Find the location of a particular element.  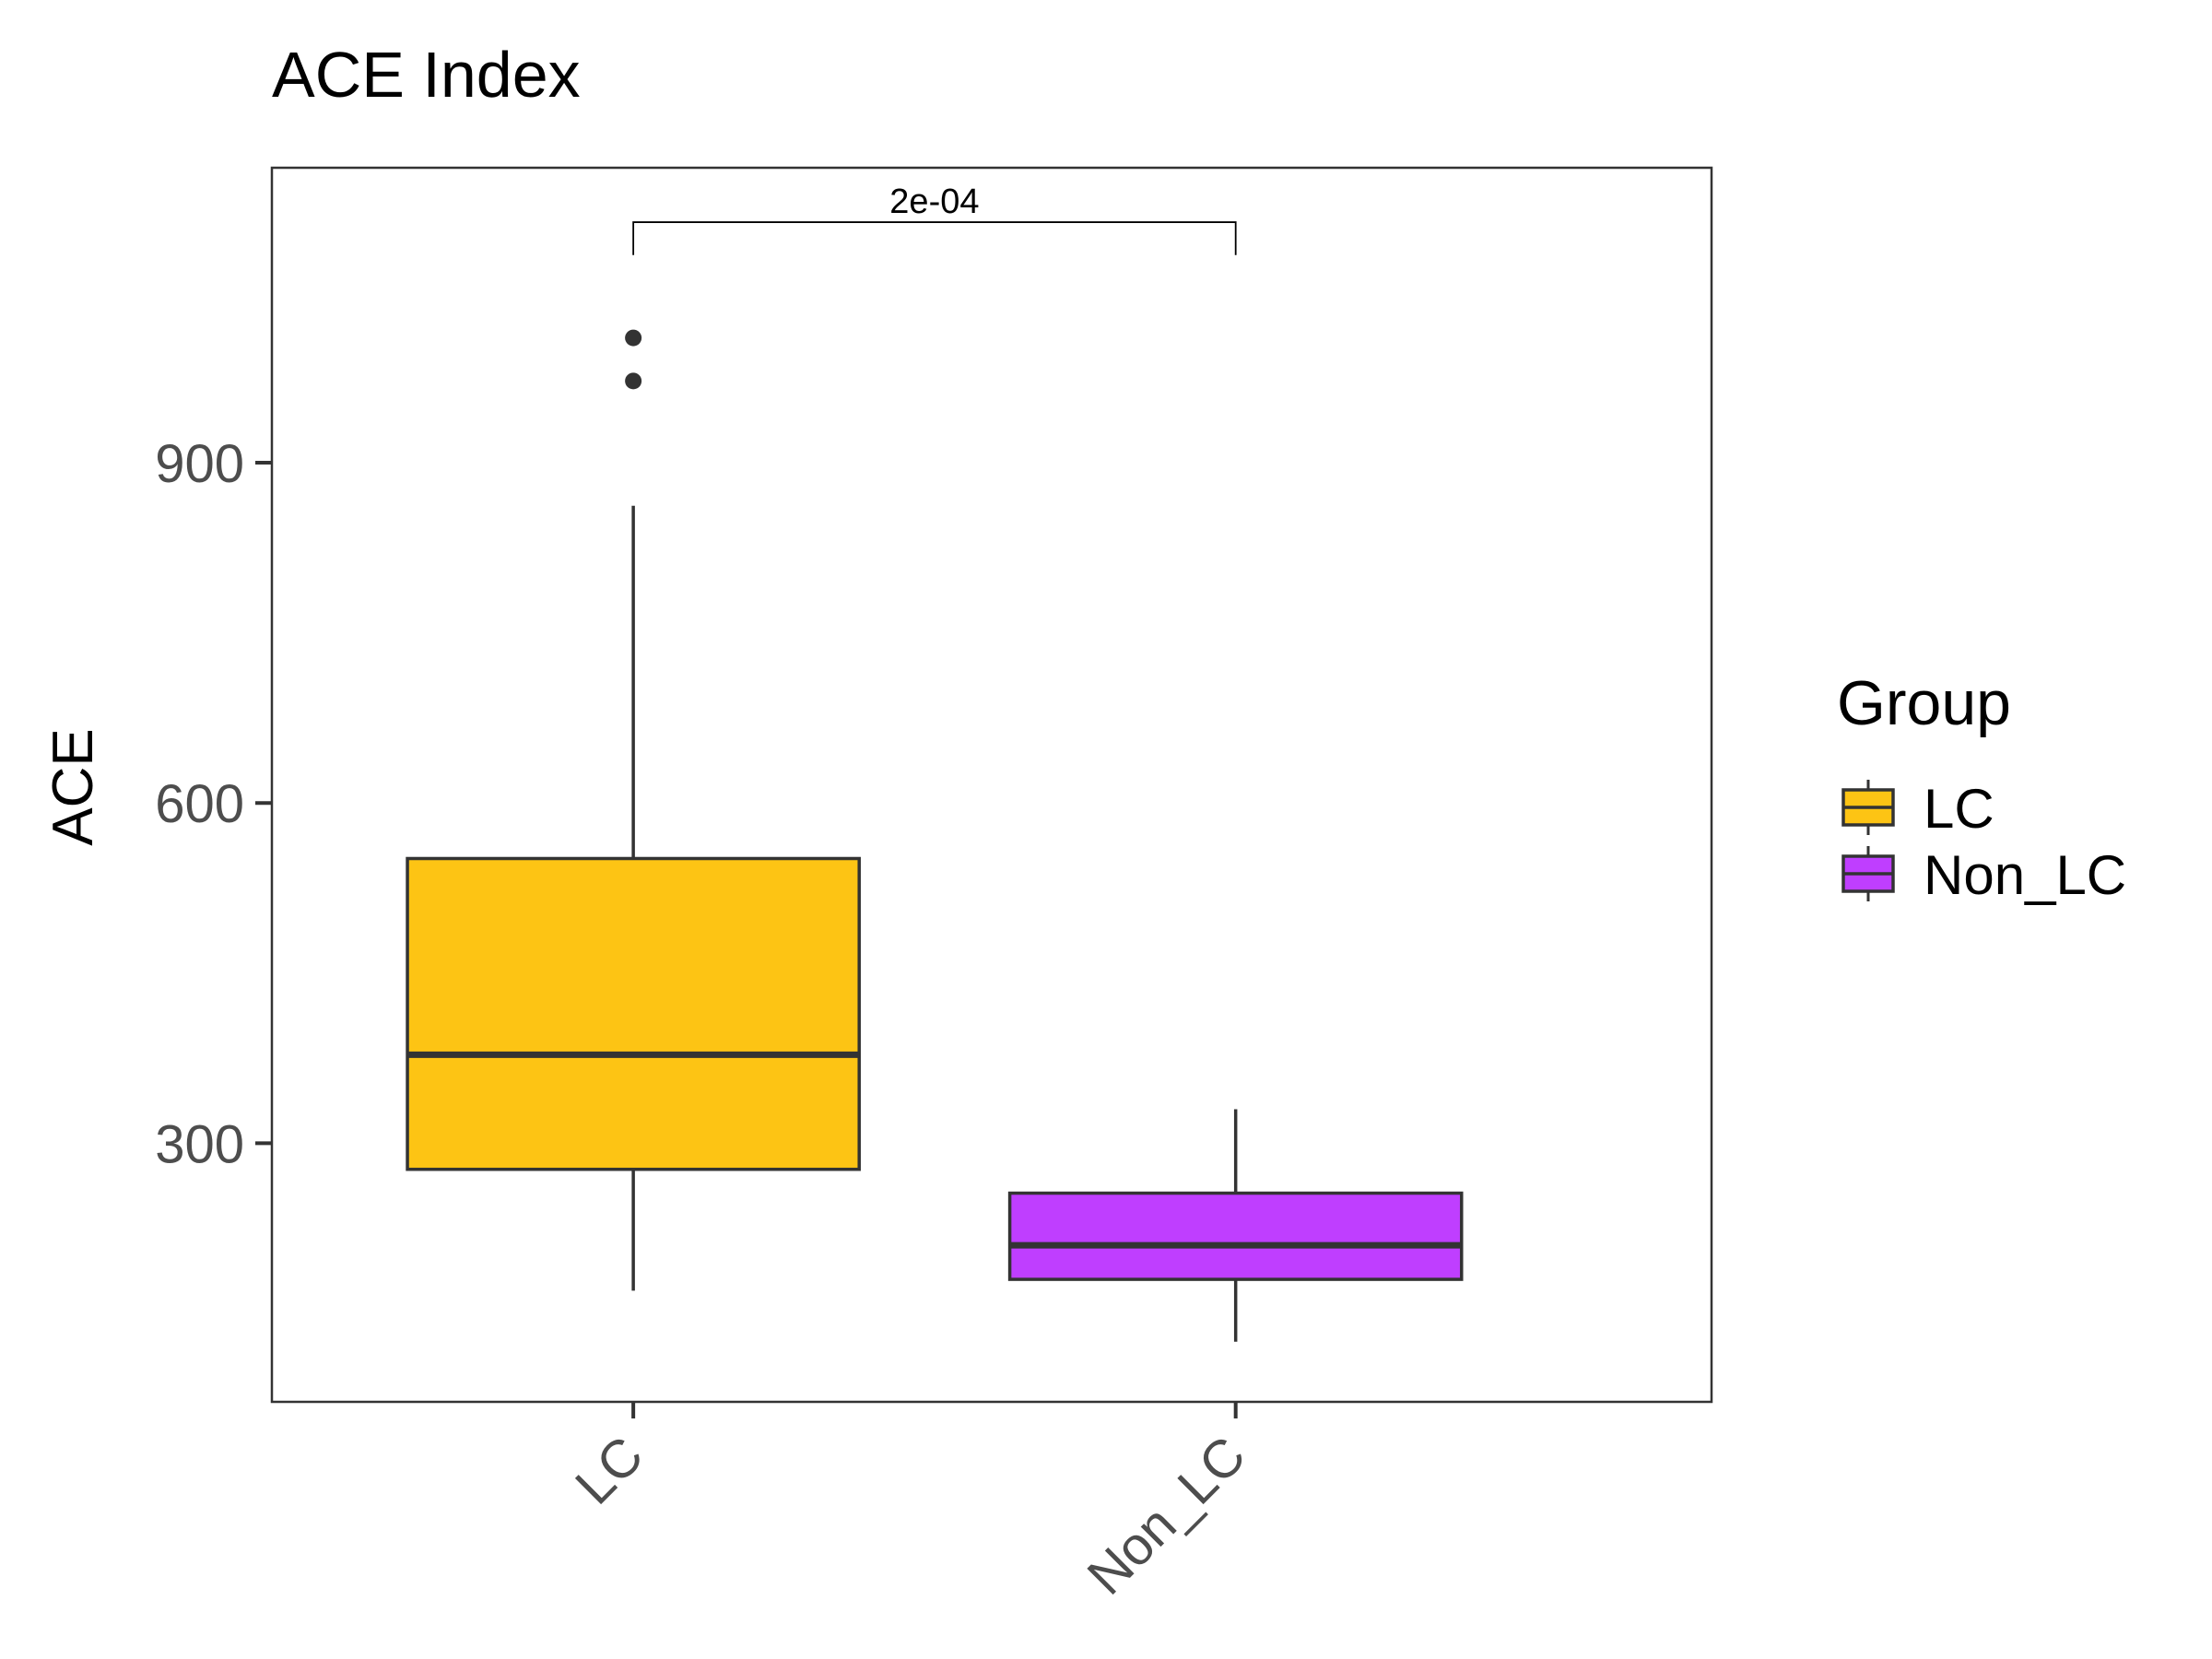

legend-title: Group is located at coordinates (1924, 703).